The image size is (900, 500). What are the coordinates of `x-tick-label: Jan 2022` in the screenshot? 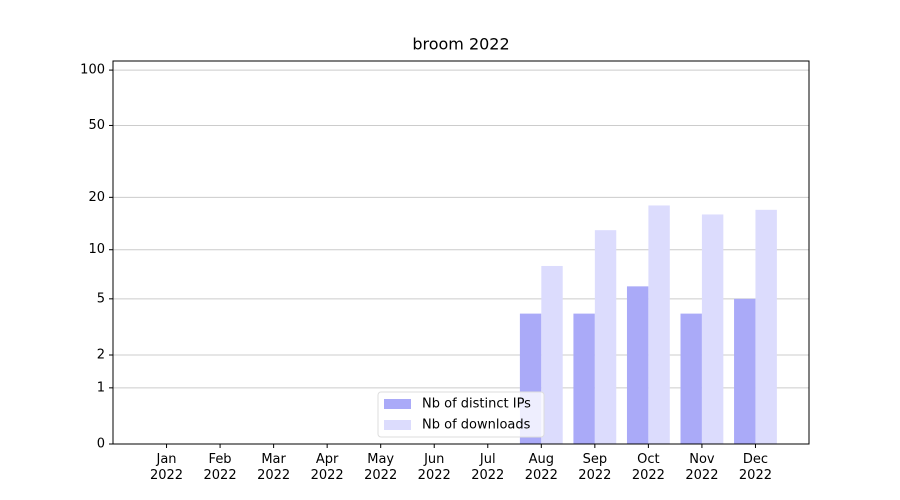 It's located at (166, 467).